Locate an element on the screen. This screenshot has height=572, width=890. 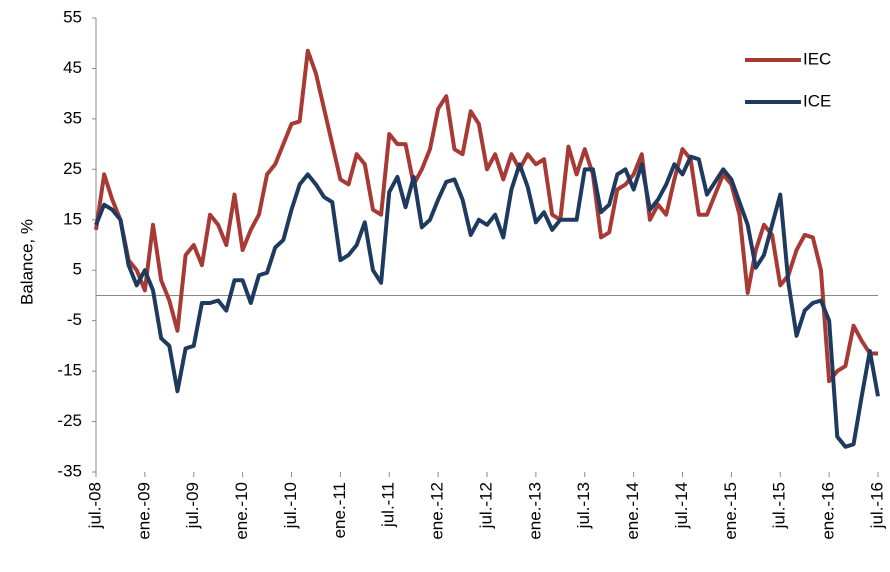
y-tick-label: 35 is located at coordinates (72, 117).